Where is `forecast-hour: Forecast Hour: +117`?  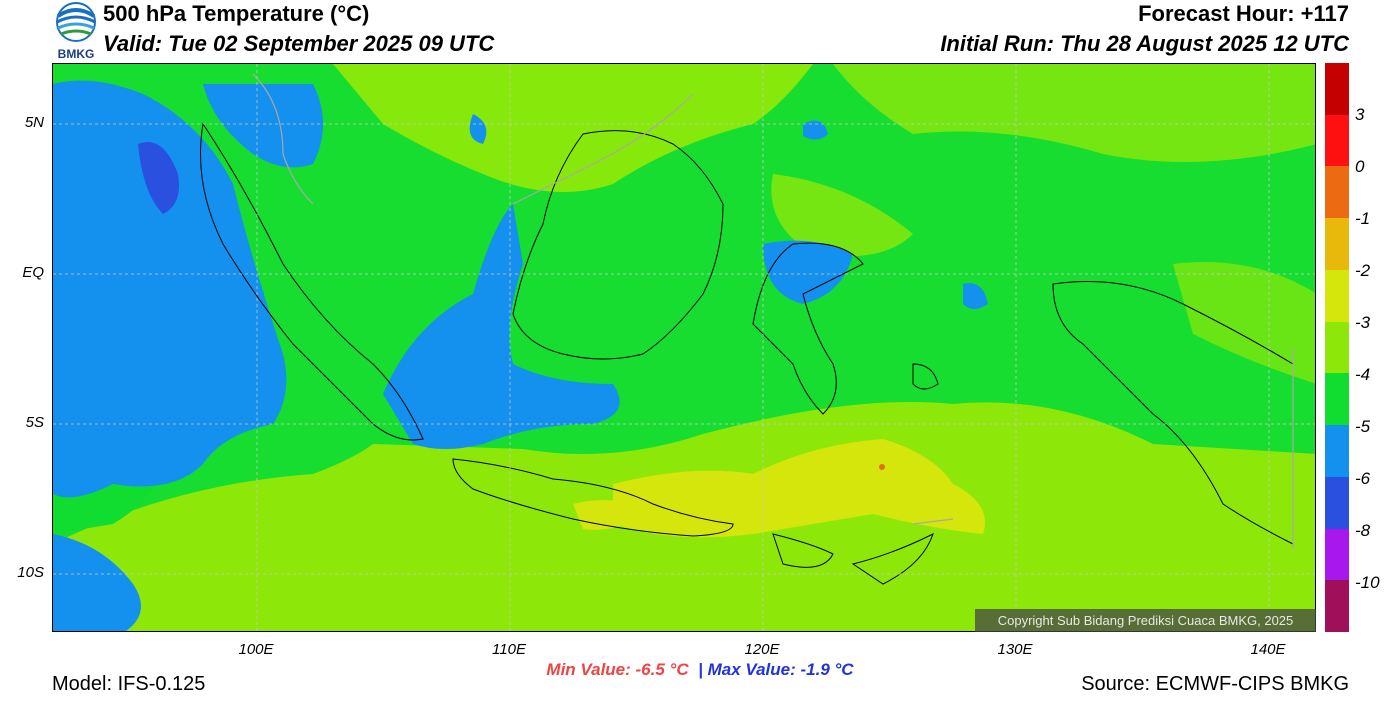
forecast-hour: Forecast Hour: +117 is located at coordinates (1243, 13).